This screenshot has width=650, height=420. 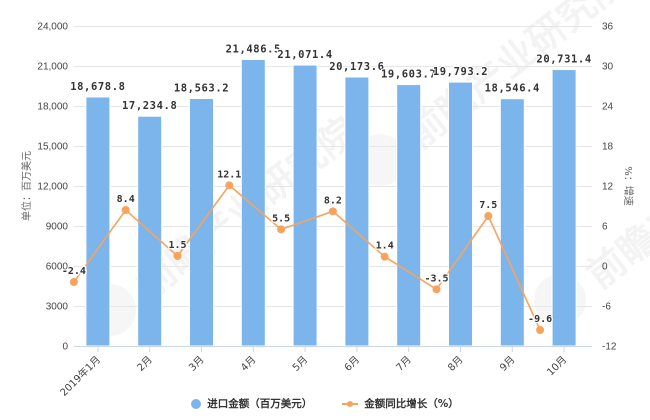 What do you see at coordinates (507, 364) in the screenshot?
I see `x-tick-label: 9月` at bounding box center [507, 364].